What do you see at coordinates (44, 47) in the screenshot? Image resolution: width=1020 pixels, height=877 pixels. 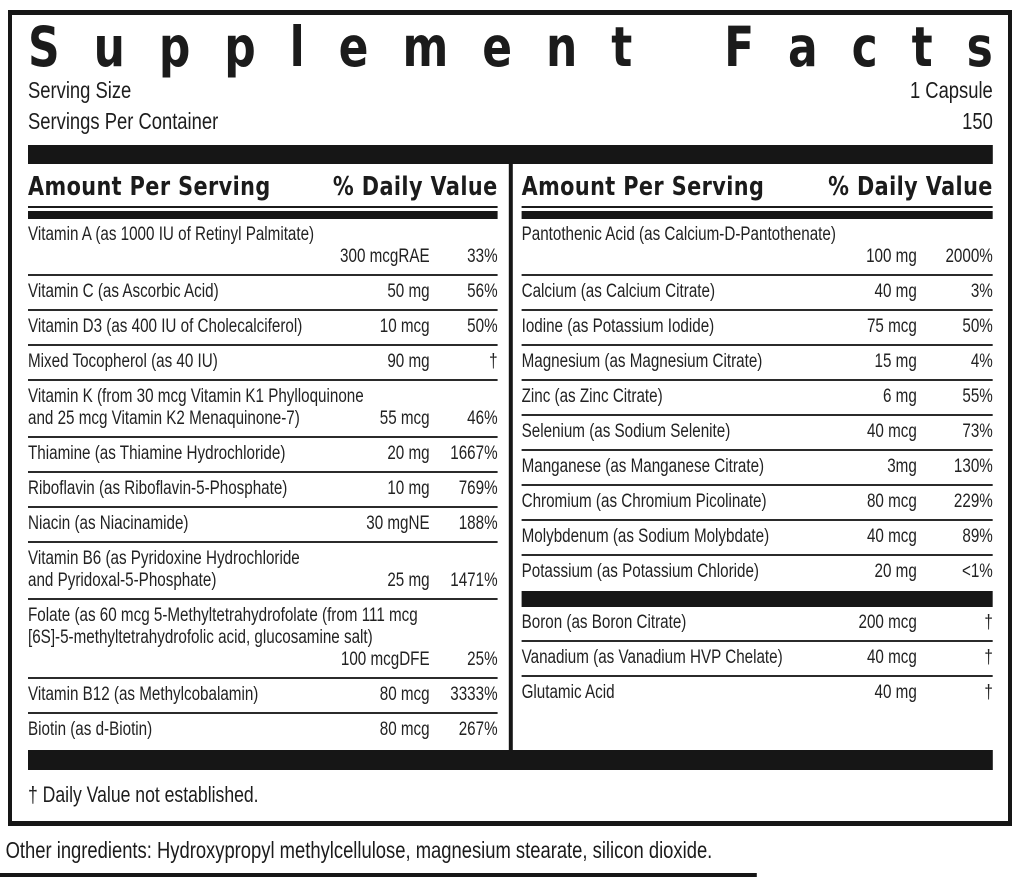 I see `title-letter: S` at bounding box center [44, 47].